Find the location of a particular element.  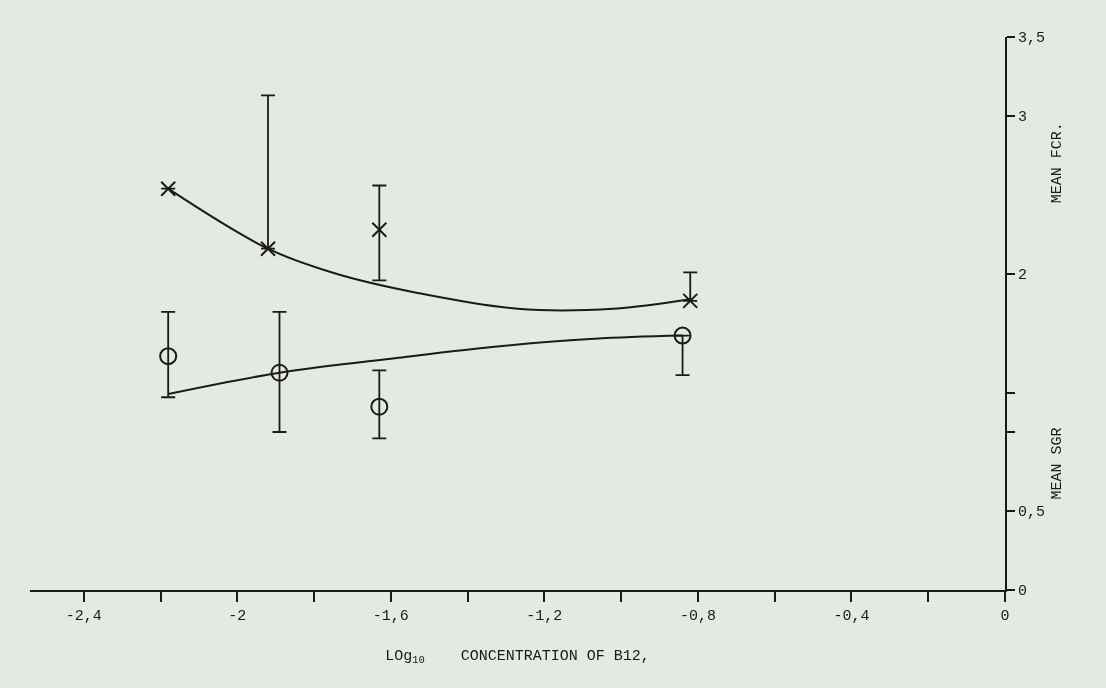

y-tick-label: 0,5 is located at coordinates (1032, 513).